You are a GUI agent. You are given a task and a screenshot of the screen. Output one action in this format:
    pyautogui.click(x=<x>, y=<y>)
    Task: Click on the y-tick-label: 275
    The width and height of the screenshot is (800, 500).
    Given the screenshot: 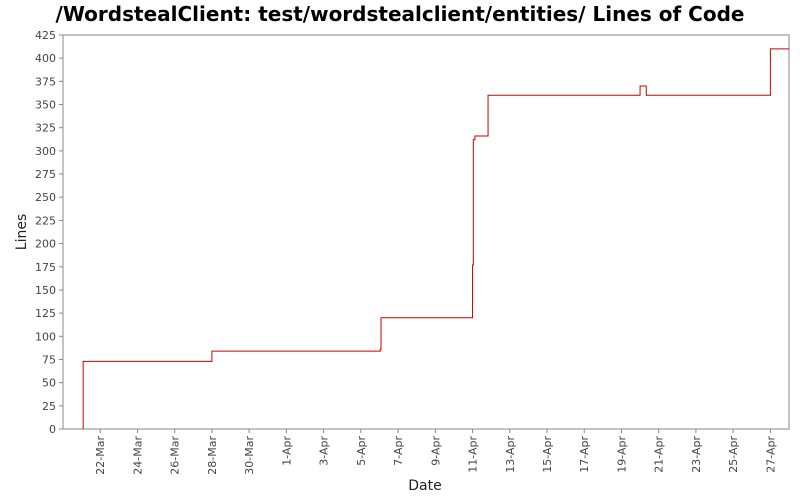 What is the action you would take?
    pyautogui.click(x=45, y=174)
    